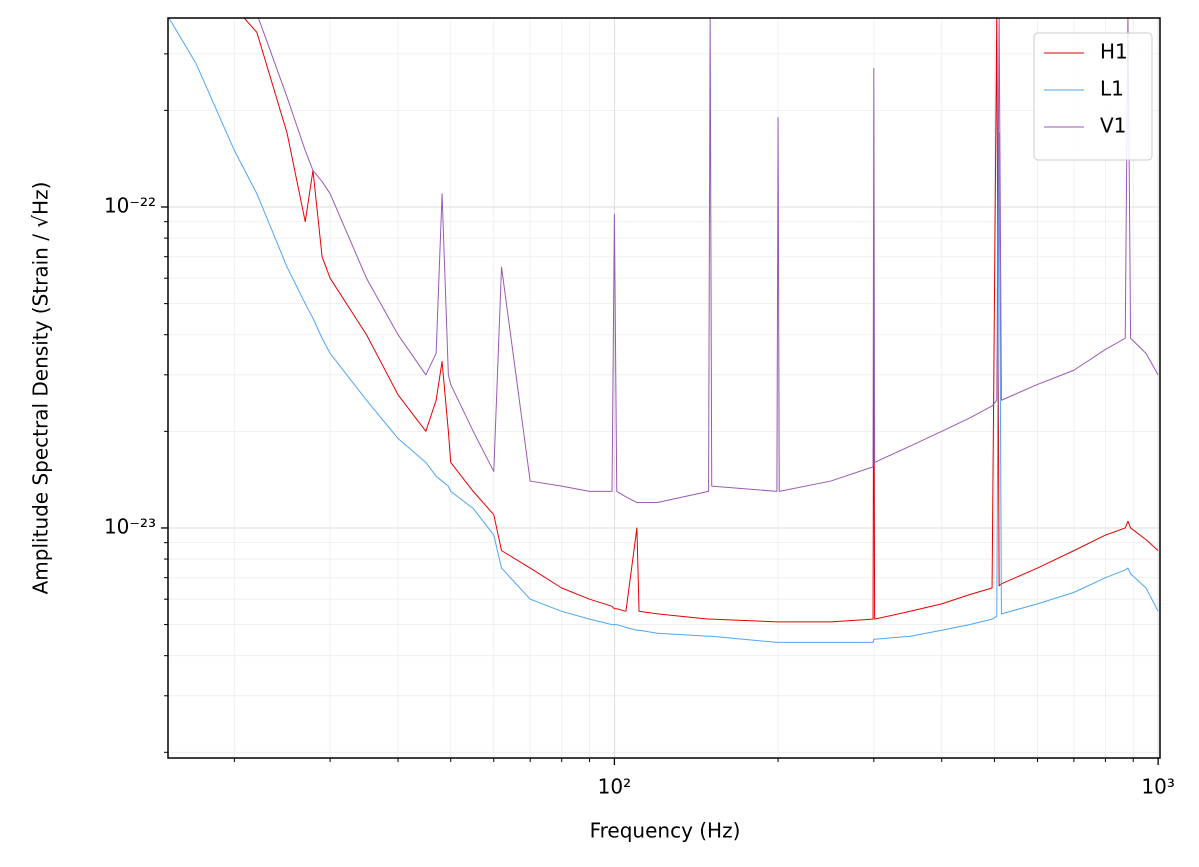  What do you see at coordinates (1114, 52) in the screenshot?
I see `legend-label: H1` at bounding box center [1114, 52].